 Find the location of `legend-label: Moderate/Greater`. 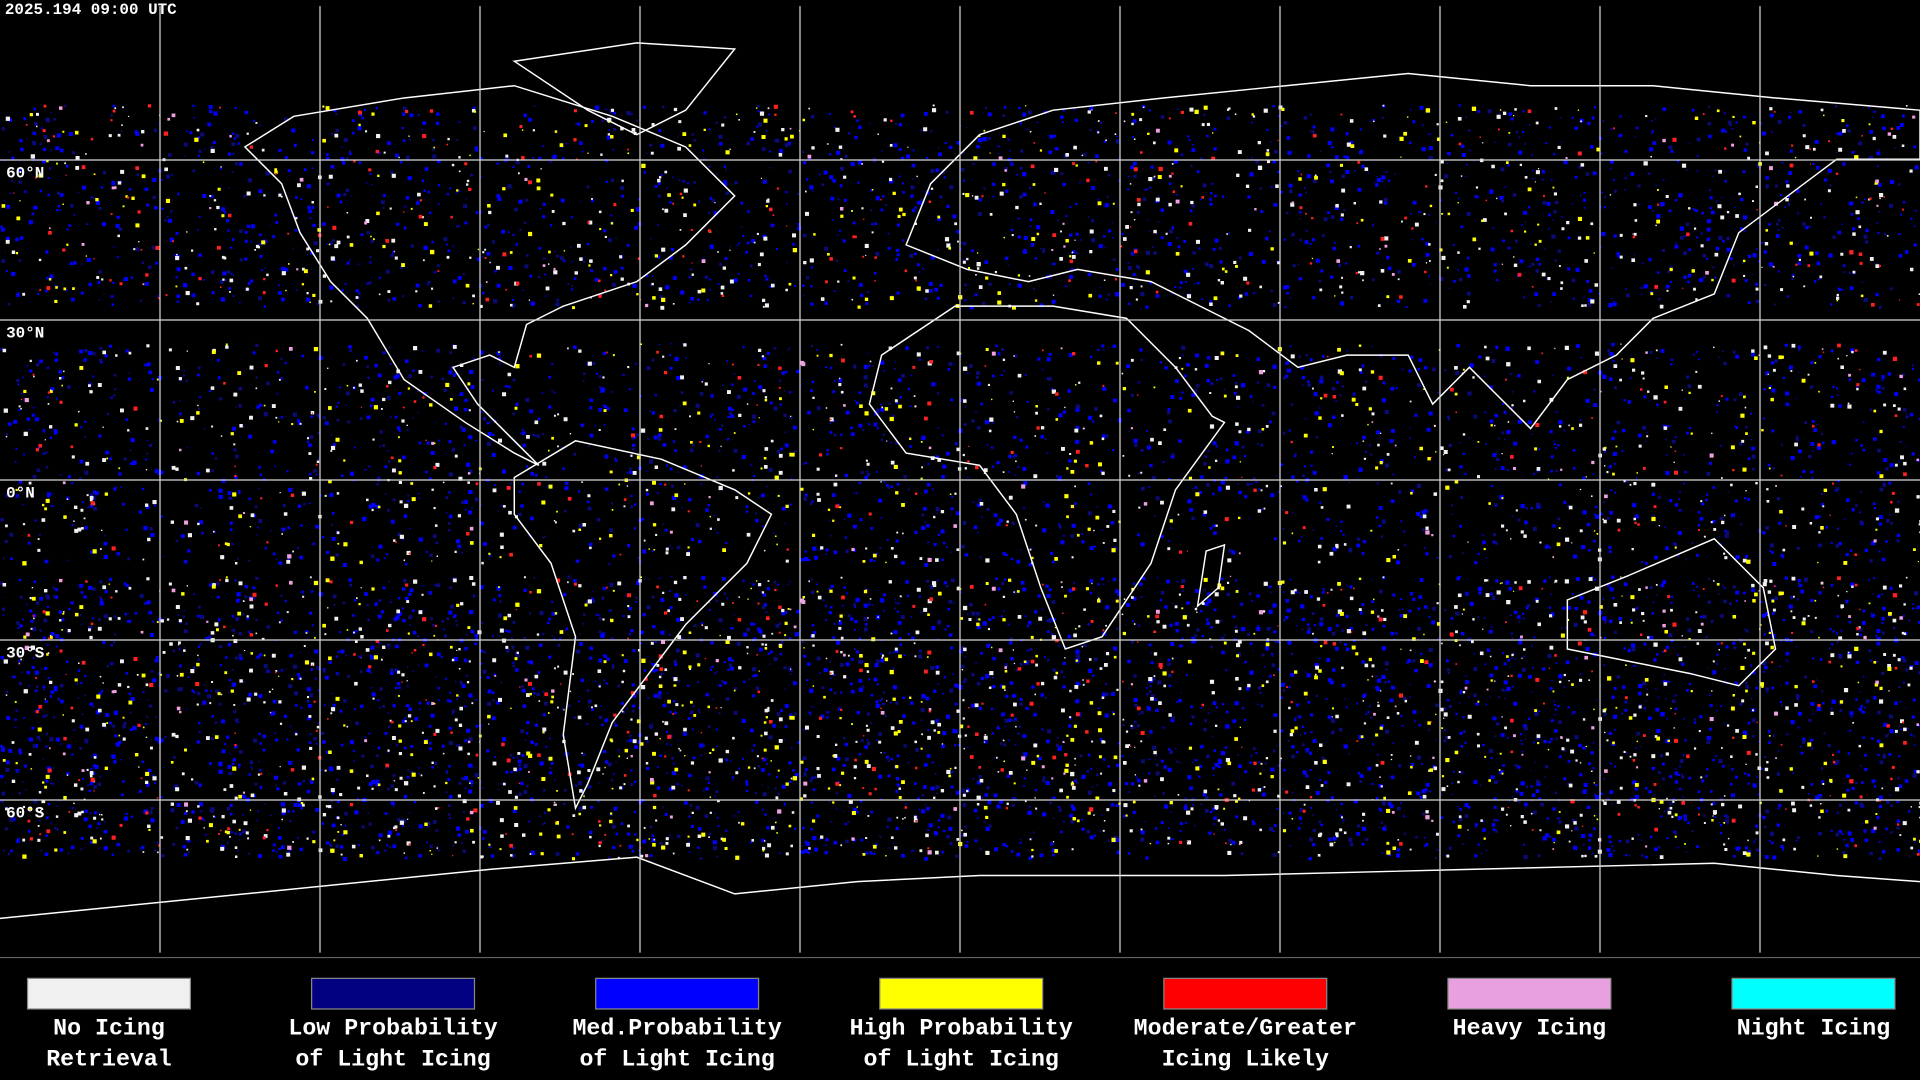

legend-label: Moderate/Greater is located at coordinates (1245, 1029).